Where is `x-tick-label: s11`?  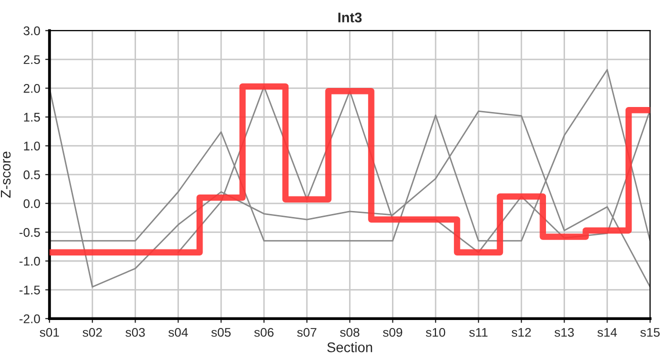
x-tick-label: s11 is located at coordinates (478, 332).